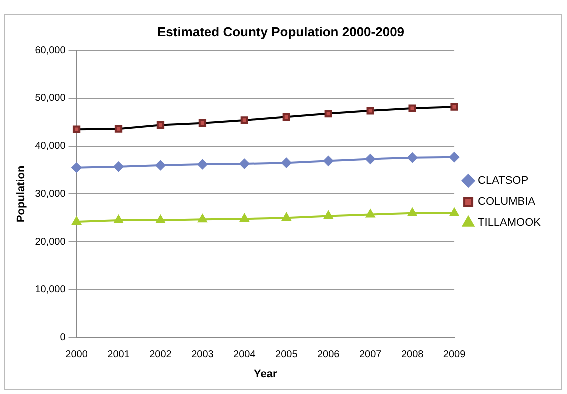 This screenshot has height=394, width=567. Describe the element at coordinates (50, 50) in the screenshot. I see `y-tick-label: 60,000` at that location.